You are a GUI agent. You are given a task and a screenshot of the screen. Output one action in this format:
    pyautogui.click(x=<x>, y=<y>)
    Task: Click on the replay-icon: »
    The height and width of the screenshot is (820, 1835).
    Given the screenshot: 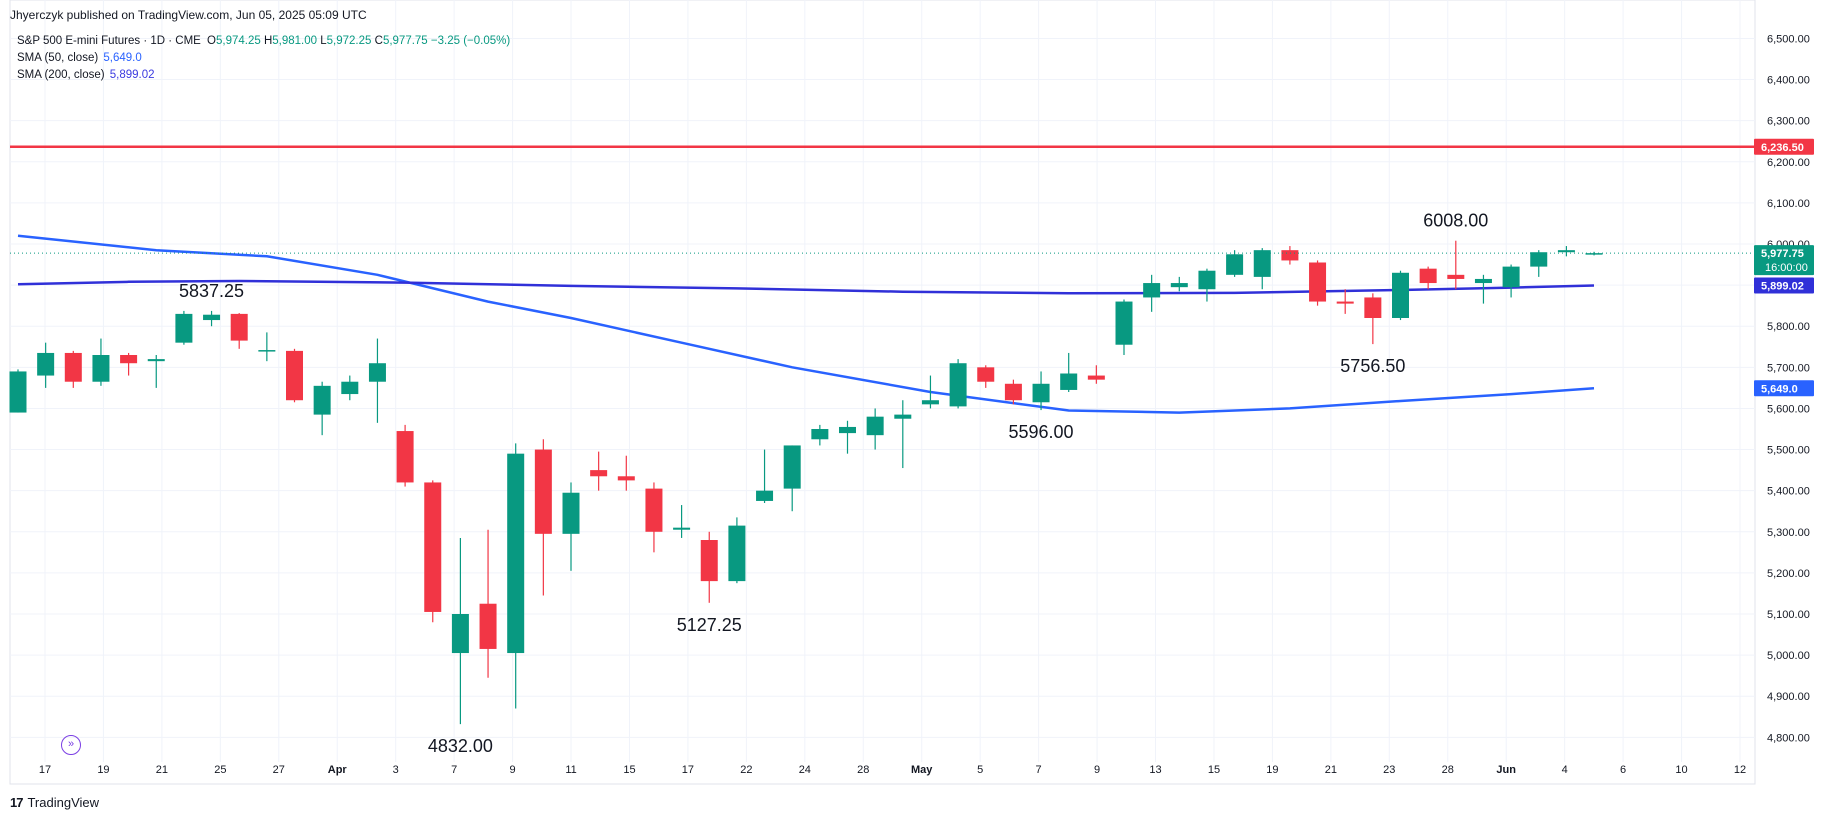 What is the action you would take?
    pyautogui.click(x=71, y=745)
    